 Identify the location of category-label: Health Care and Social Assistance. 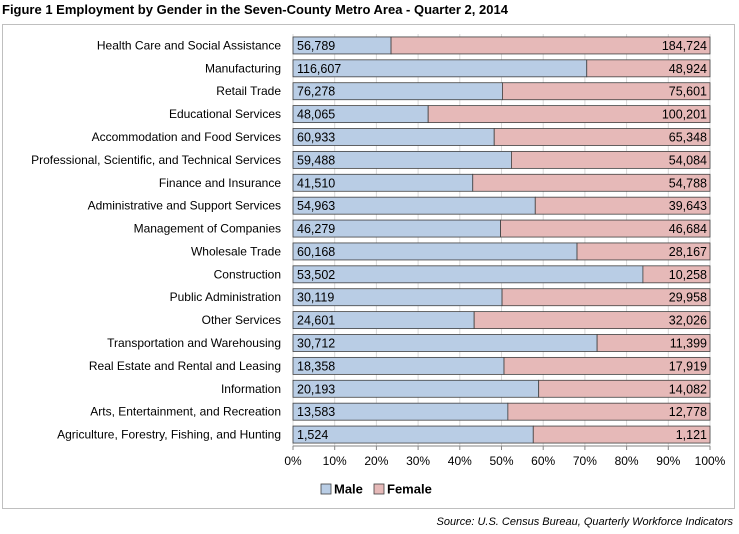
(189, 45).